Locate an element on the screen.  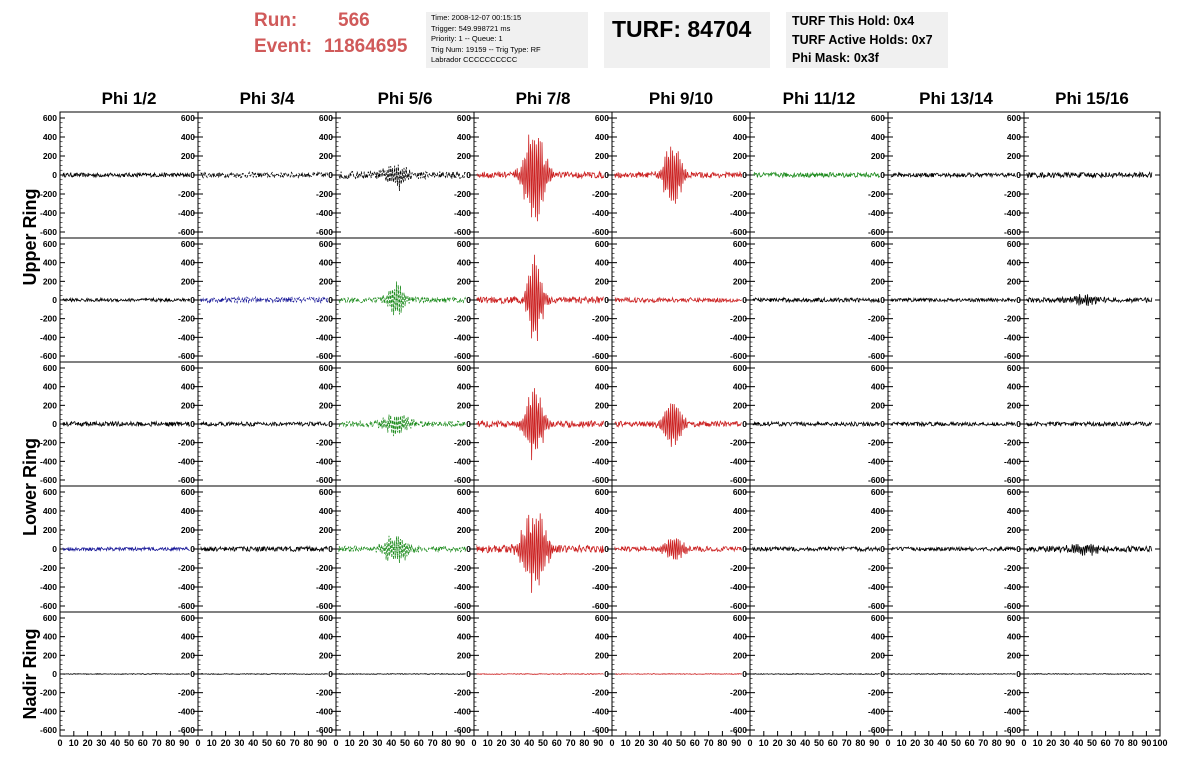
x-tick-label: 40 is located at coordinates (253, 743).